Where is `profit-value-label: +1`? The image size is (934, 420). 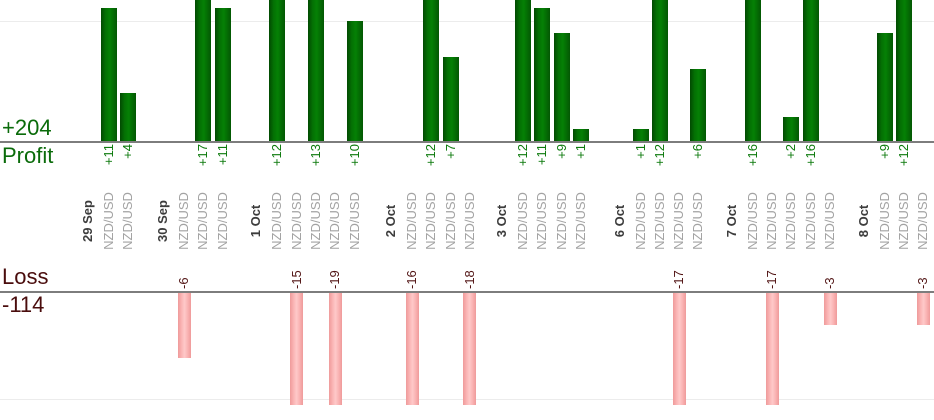 profit-value-label: +1 is located at coordinates (640, 151).